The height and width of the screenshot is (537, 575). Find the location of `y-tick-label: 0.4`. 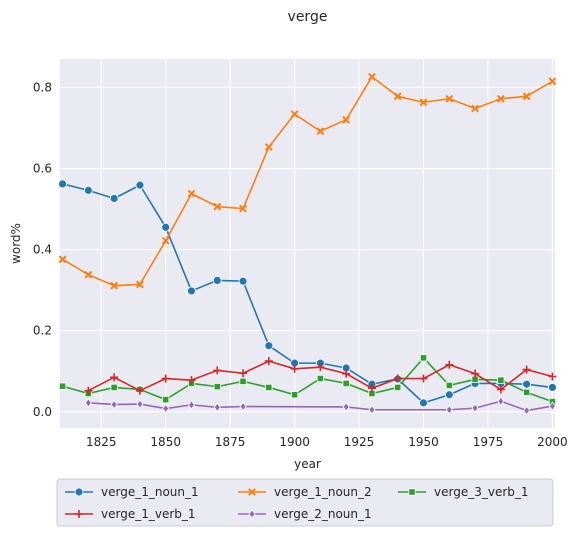

y-tick-label: 0.4 is located at coordinates (42, 250).